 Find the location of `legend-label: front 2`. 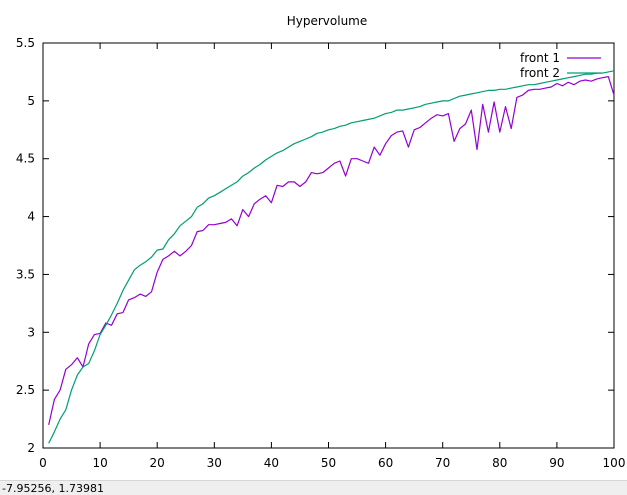

legend-label: front 2 is located at coordinates (540, 73).